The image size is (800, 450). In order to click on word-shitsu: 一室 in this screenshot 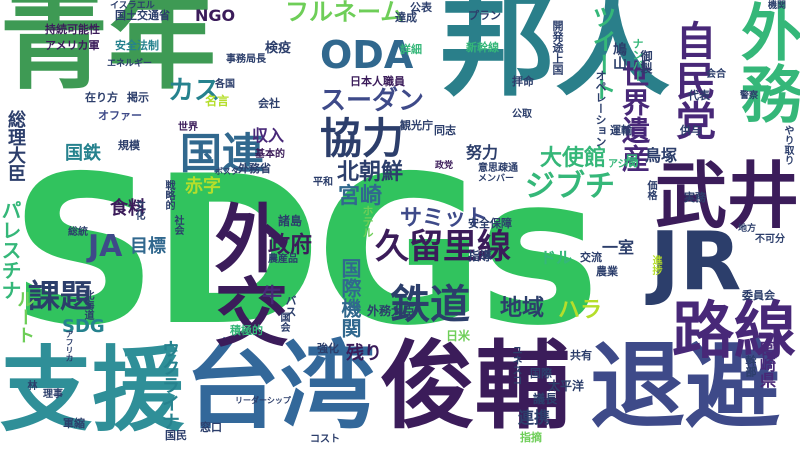, I will do `click(618, 247)`.